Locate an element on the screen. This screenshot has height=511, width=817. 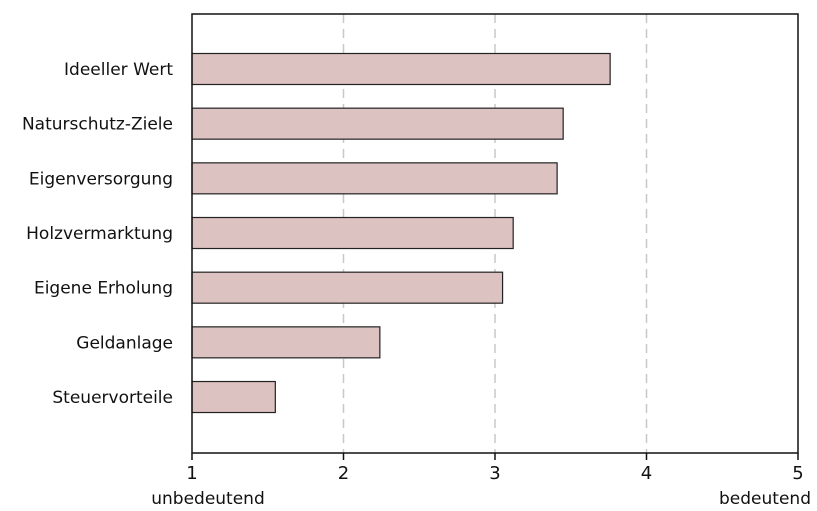
x-axis-ticks: 1 2 3 4 5 is located at coordinates (495, 468).